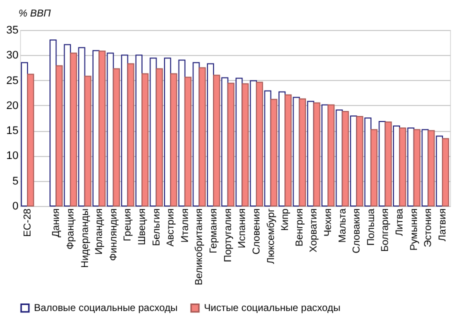 This screenshot has width=458, height=320. What do you see at coordinates (12, 80) in the screenshot?
I see `y-tick-label: 25` at bounding box center [12, 80].